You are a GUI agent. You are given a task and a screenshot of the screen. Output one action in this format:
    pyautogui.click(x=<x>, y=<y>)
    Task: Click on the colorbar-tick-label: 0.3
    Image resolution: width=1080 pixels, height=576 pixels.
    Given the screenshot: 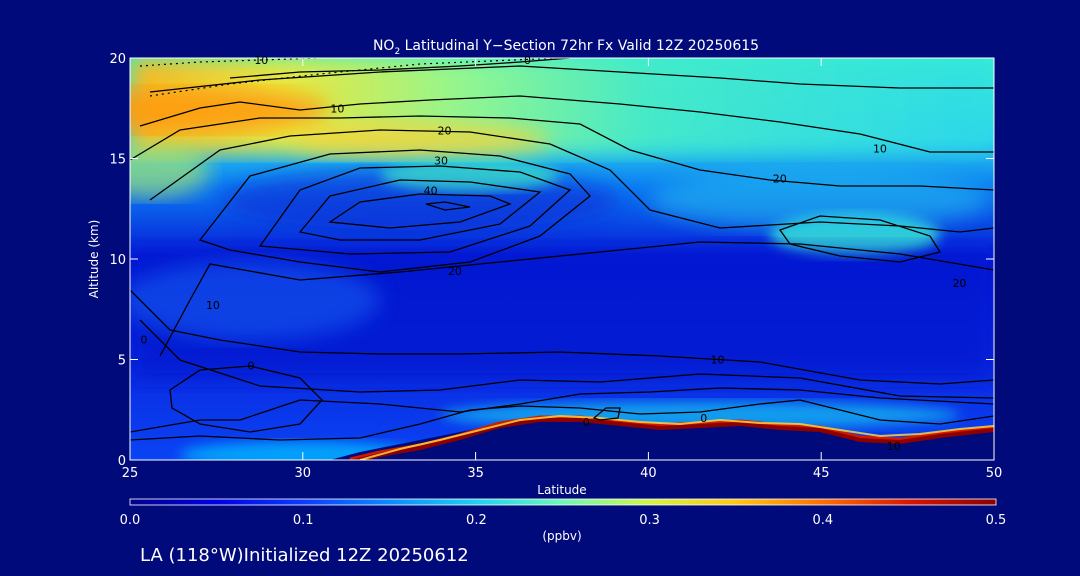 What is the action you would take?
    pyautogui.click(x=649, y=520)
    